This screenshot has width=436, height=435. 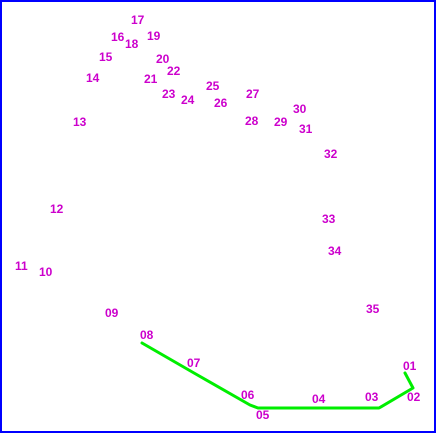 I want to click on dot-label-01: 01, so click(x=410, y=366).